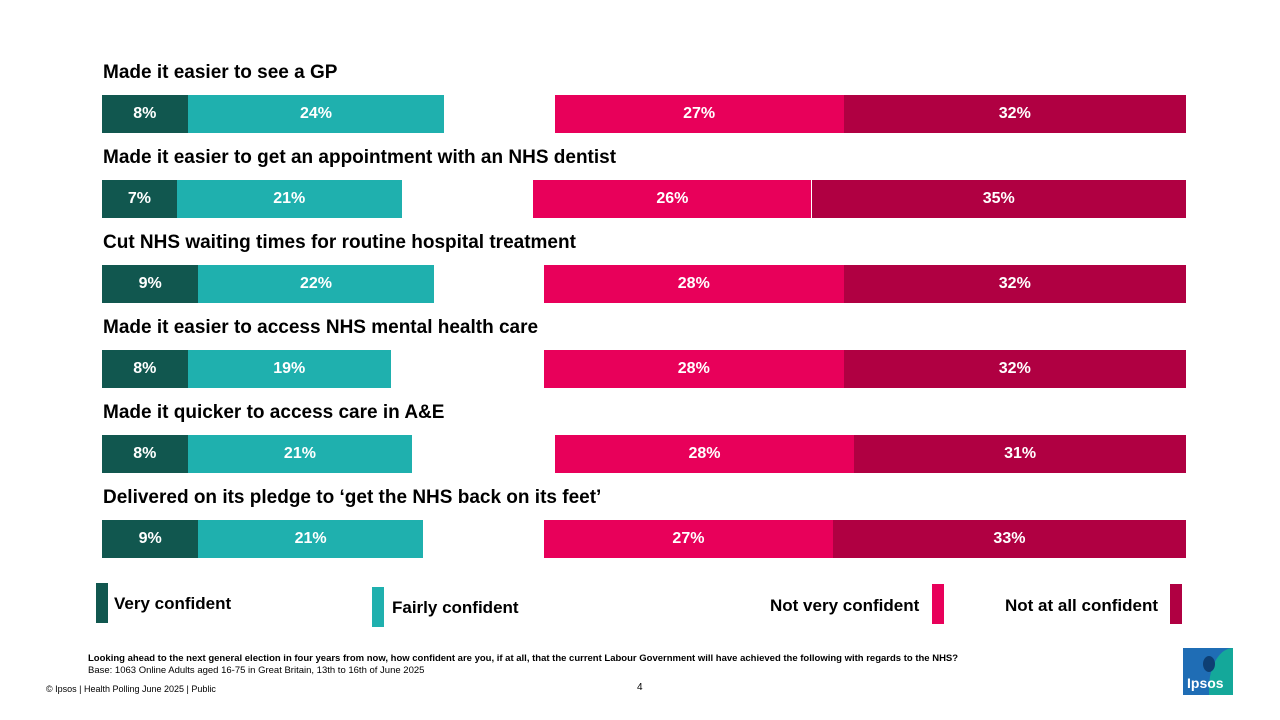 This screenshot has height=720, width=1280. What do you see at coordinates (378, 607) in the screenshot?
I see `legend-swatch-fairly-confident` at bounding box center [378, 607].